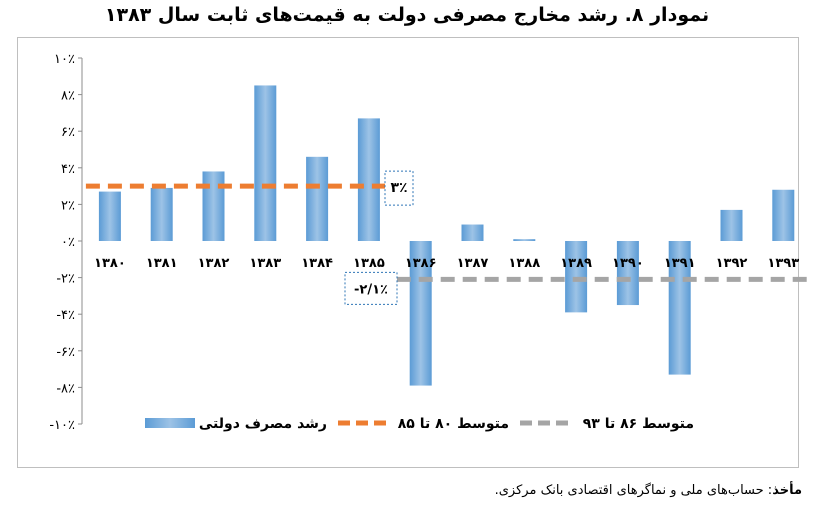  What do you see at coordinates (68, 205) in the screenshot?
I see `y-tick-label: ۲٪` at bounding box center [68, 205].